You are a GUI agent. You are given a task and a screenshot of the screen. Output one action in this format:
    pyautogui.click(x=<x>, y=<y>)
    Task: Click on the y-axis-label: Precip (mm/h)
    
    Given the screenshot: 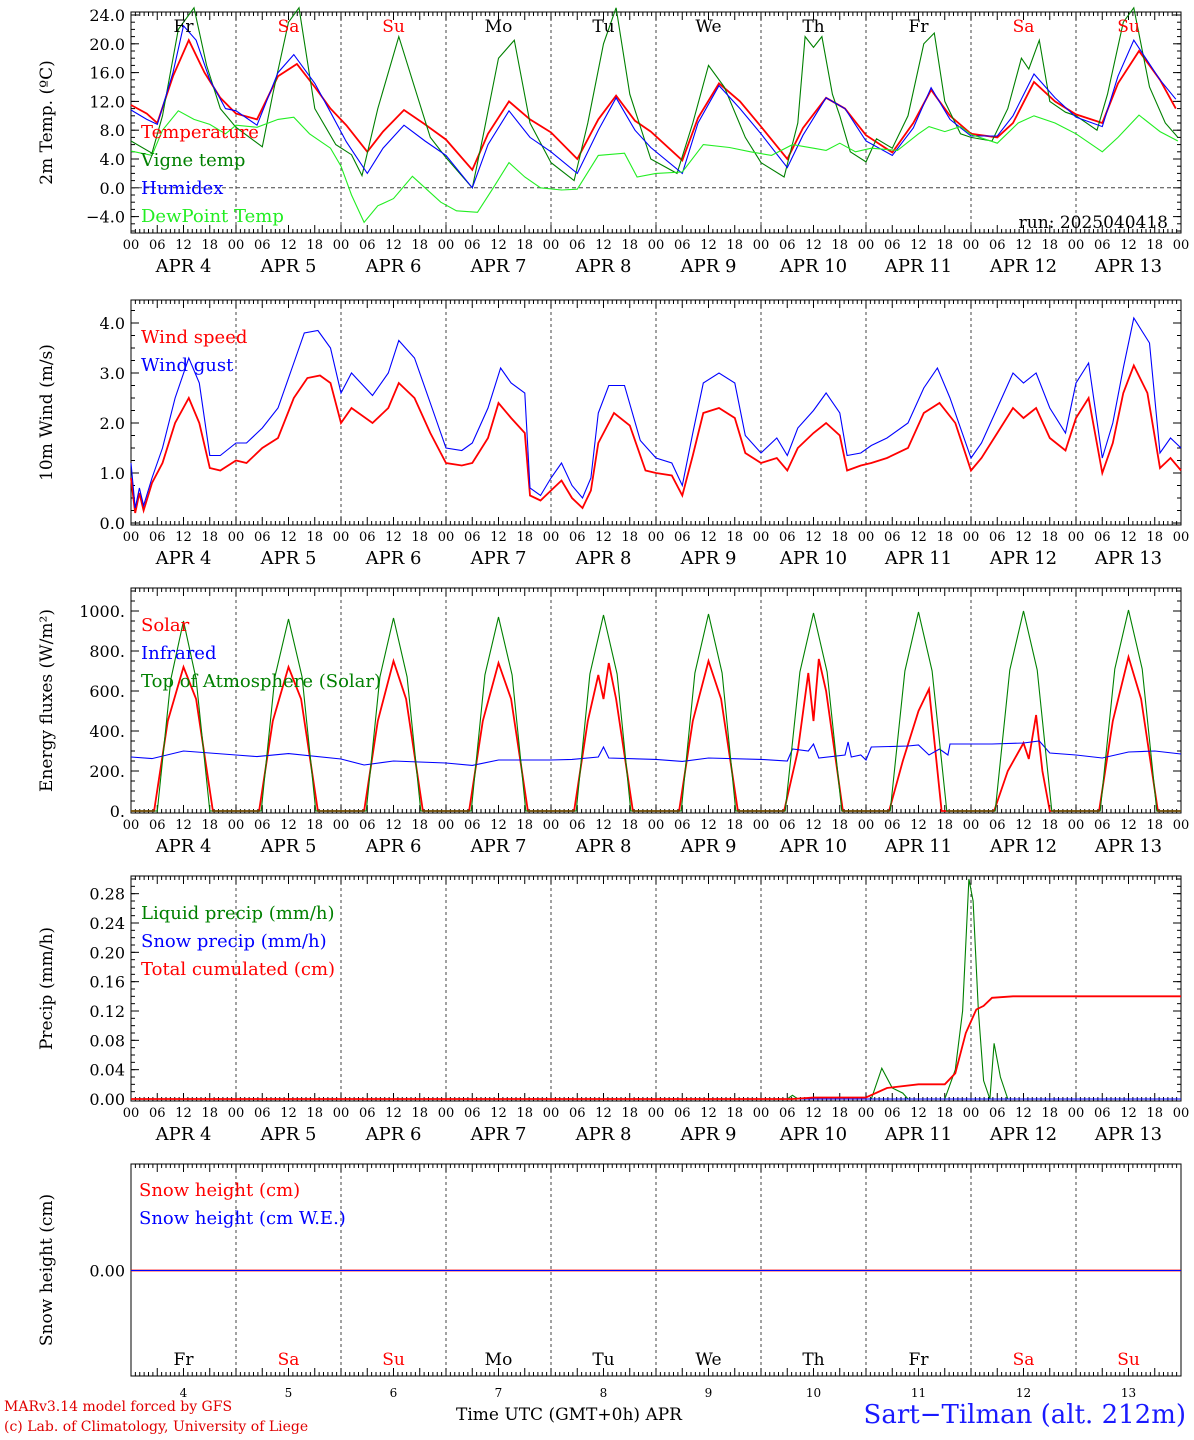 What is the action you would take?
    pyautogui.click(x=47, y=988)
    